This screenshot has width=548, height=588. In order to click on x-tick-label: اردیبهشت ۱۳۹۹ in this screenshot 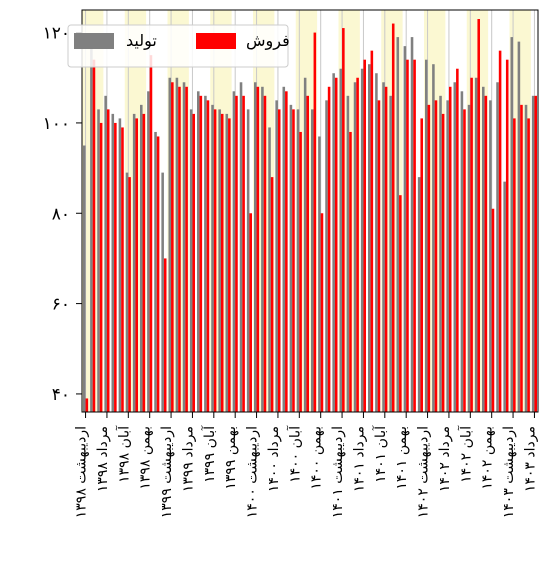, I will do `click(167, 472)`.